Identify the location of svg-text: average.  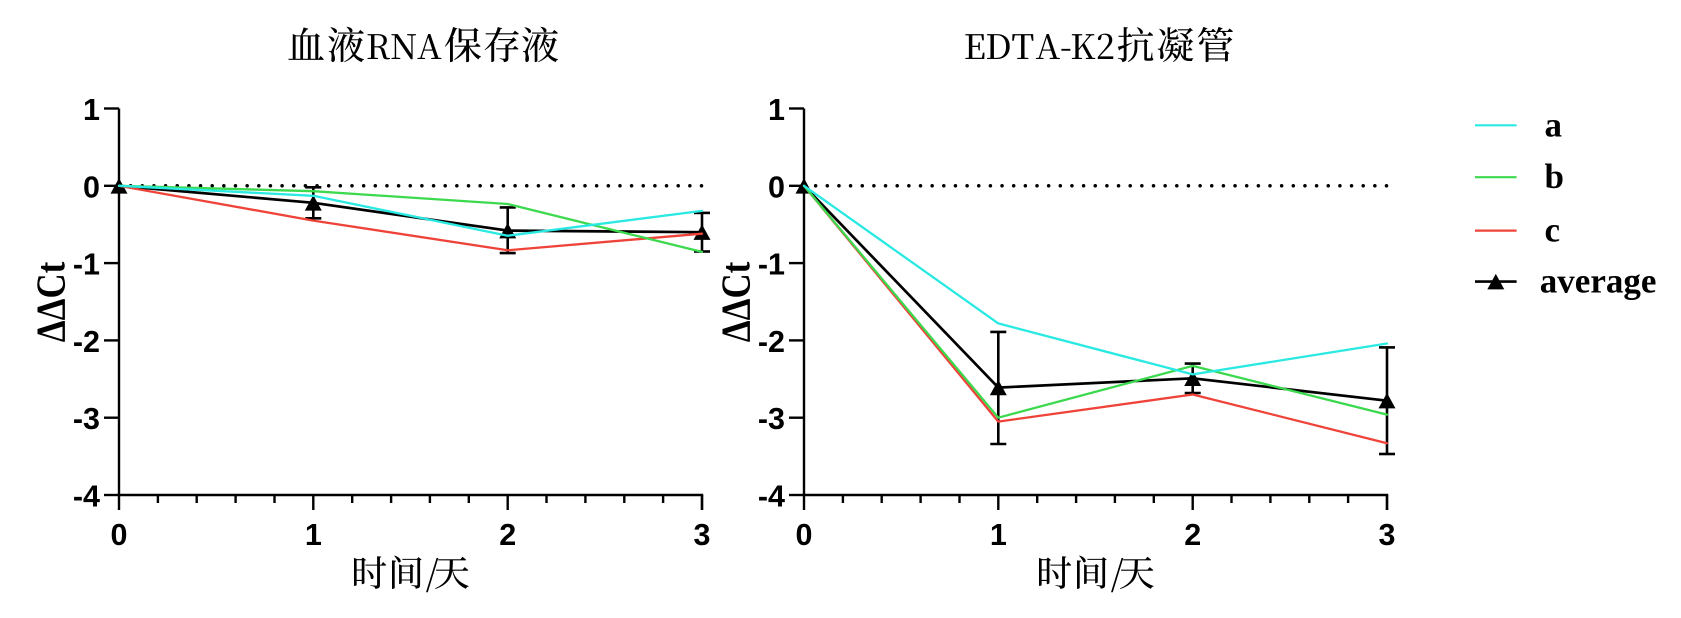
(1598, 281).